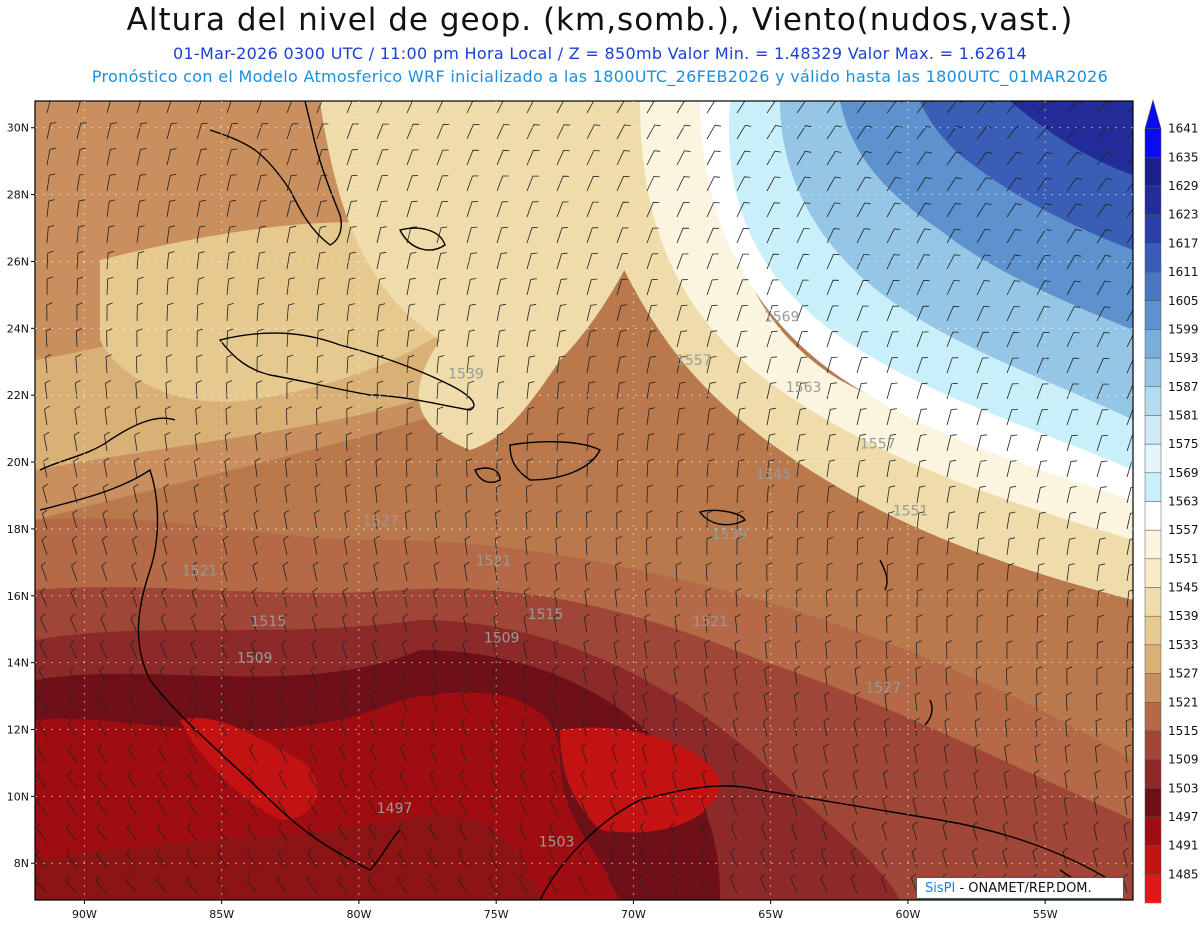  I want to click on colorbar-label: 1611, so click(1183, 272).